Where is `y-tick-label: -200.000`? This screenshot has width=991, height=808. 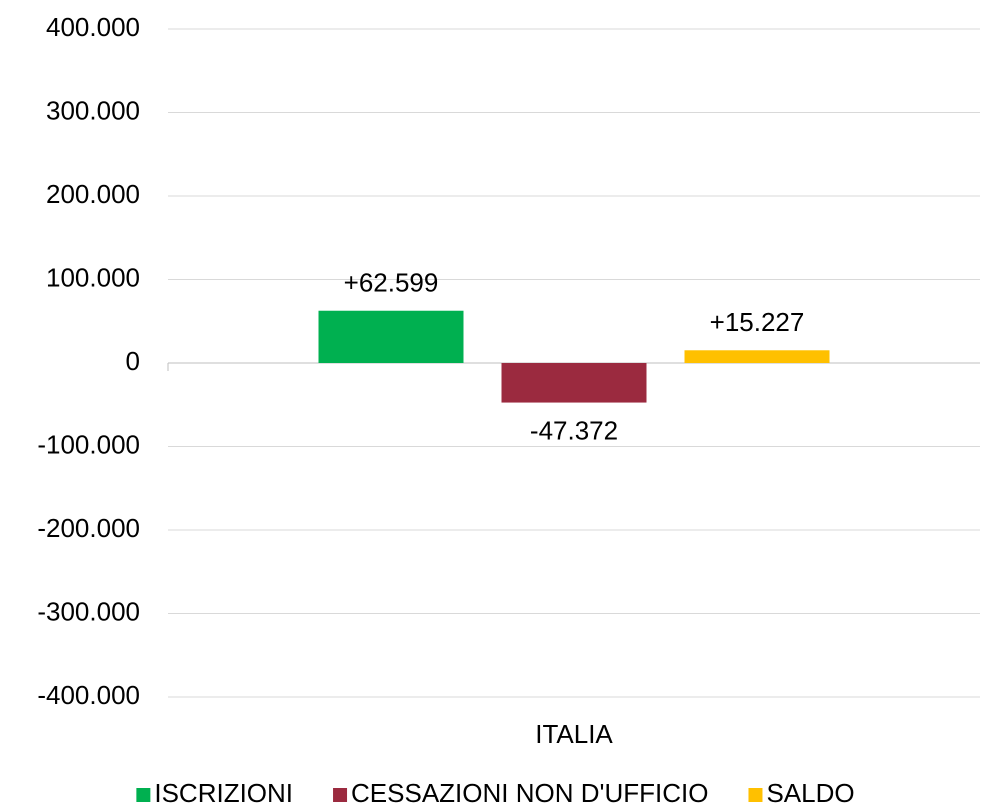 y-tick-label: -200.000 is located at coordinates (88, 528).